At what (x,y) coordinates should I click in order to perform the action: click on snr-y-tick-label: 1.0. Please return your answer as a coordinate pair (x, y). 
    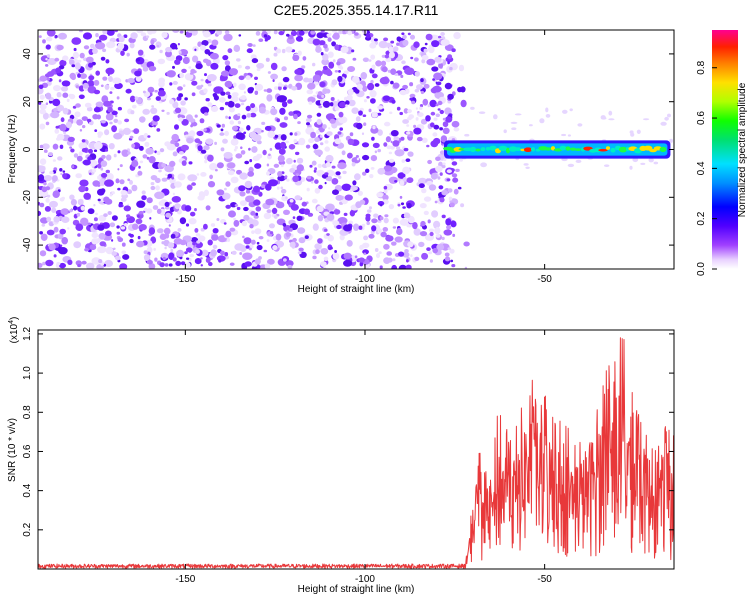
    Looking at the image, I should click on (27, 373).